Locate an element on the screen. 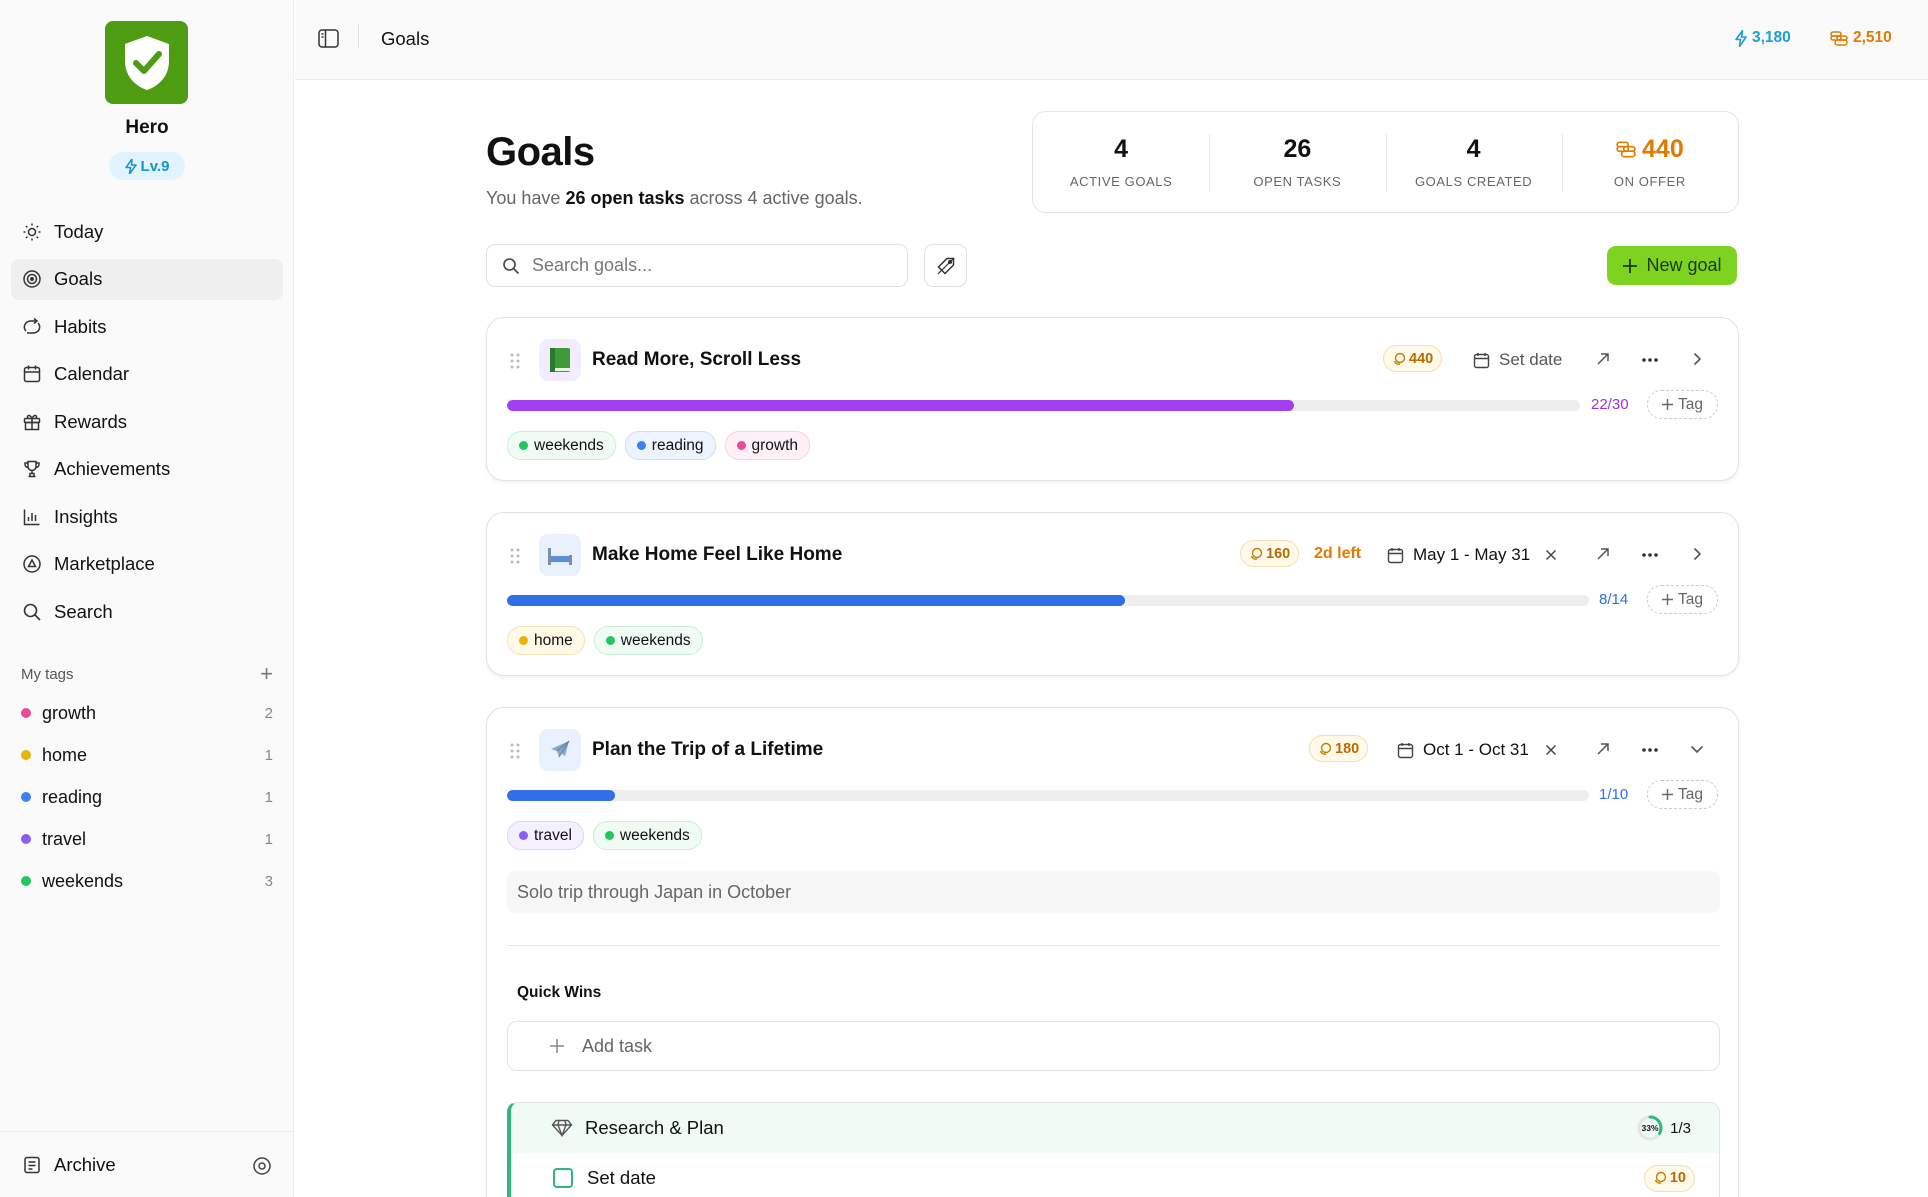 This screenshot has width=1928, height=1197. stat-goals-created: 4 GOALS CREATED is located at coordinates (1473, 162).